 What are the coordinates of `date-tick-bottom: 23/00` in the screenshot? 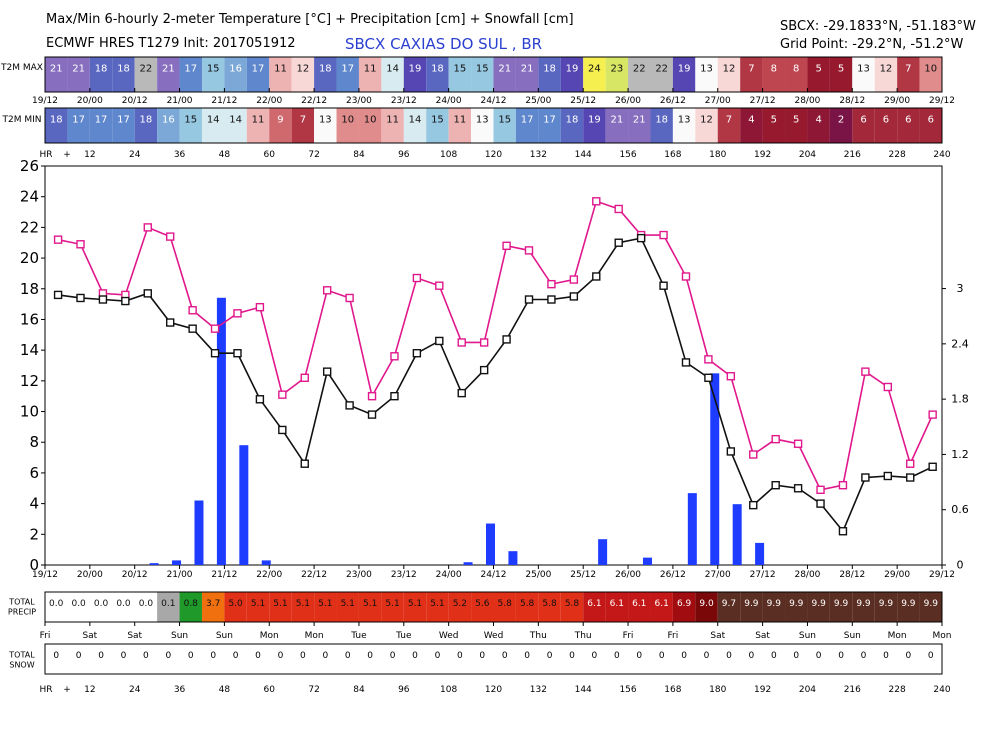 It's located at (359, 575).